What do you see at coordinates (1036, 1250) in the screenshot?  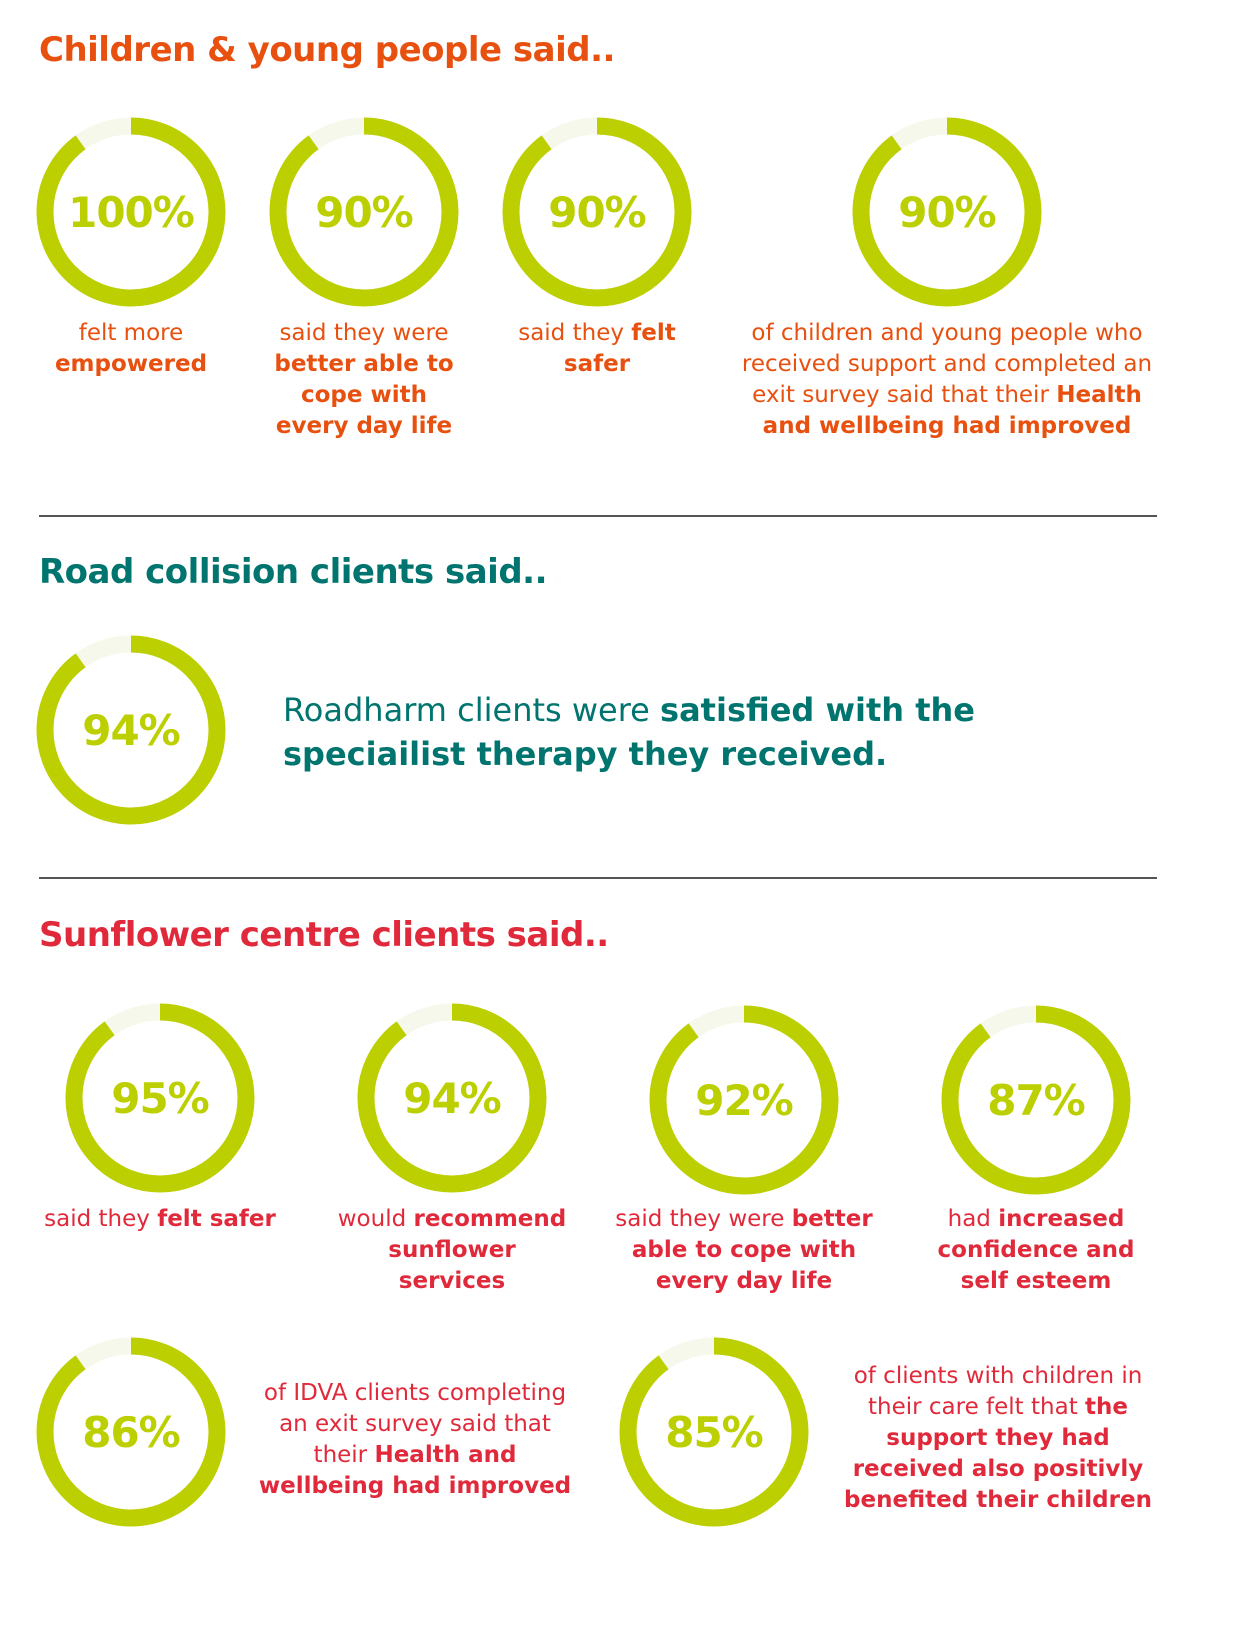 I see `caption-sunflower-4: had increased confidence and self esteem` at bounding box center [1036, 1250].